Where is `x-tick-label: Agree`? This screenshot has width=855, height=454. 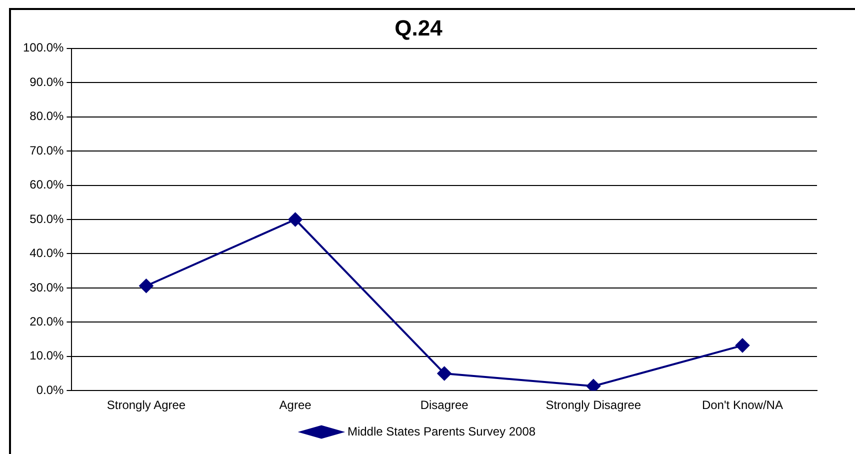 x-tick-label: Agree is located at coordinates (295, 405).